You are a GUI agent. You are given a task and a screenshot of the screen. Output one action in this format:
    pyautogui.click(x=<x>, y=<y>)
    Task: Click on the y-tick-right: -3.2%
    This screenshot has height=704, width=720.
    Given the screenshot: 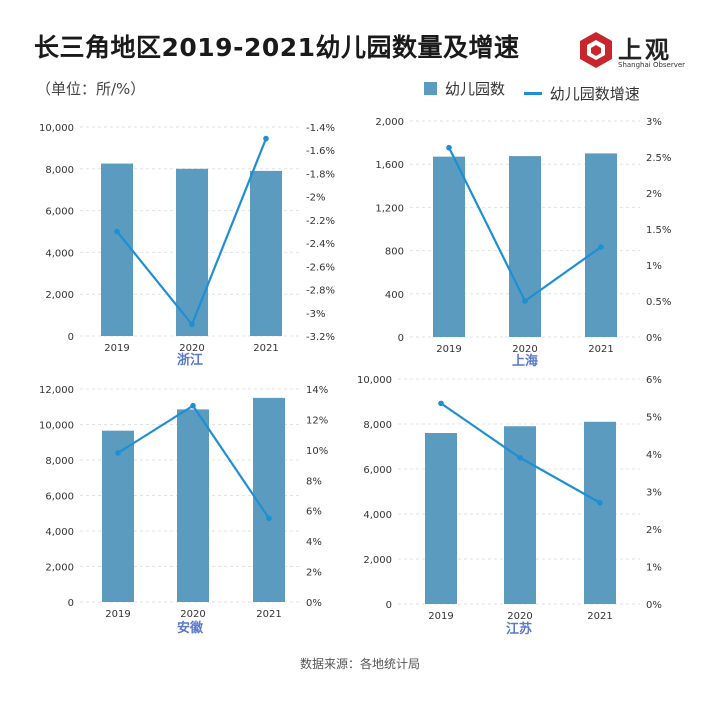 What is the action you would take?
    pyautogui.click(x=320, y=337)
    